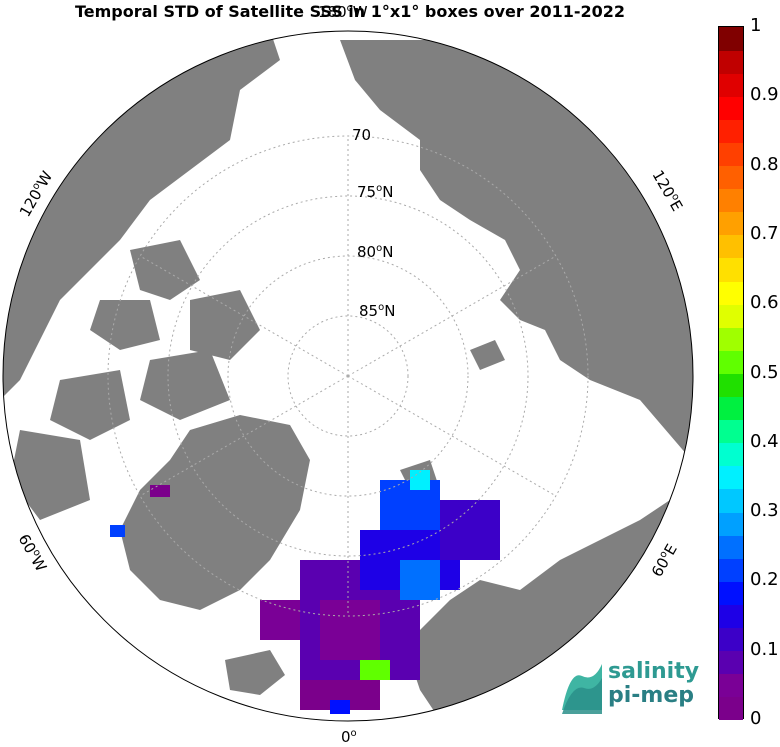  What do you see at coordinates (582, 689) in the screenshot?
I see `logo-wave-icon` at bounding box center [582, 689].